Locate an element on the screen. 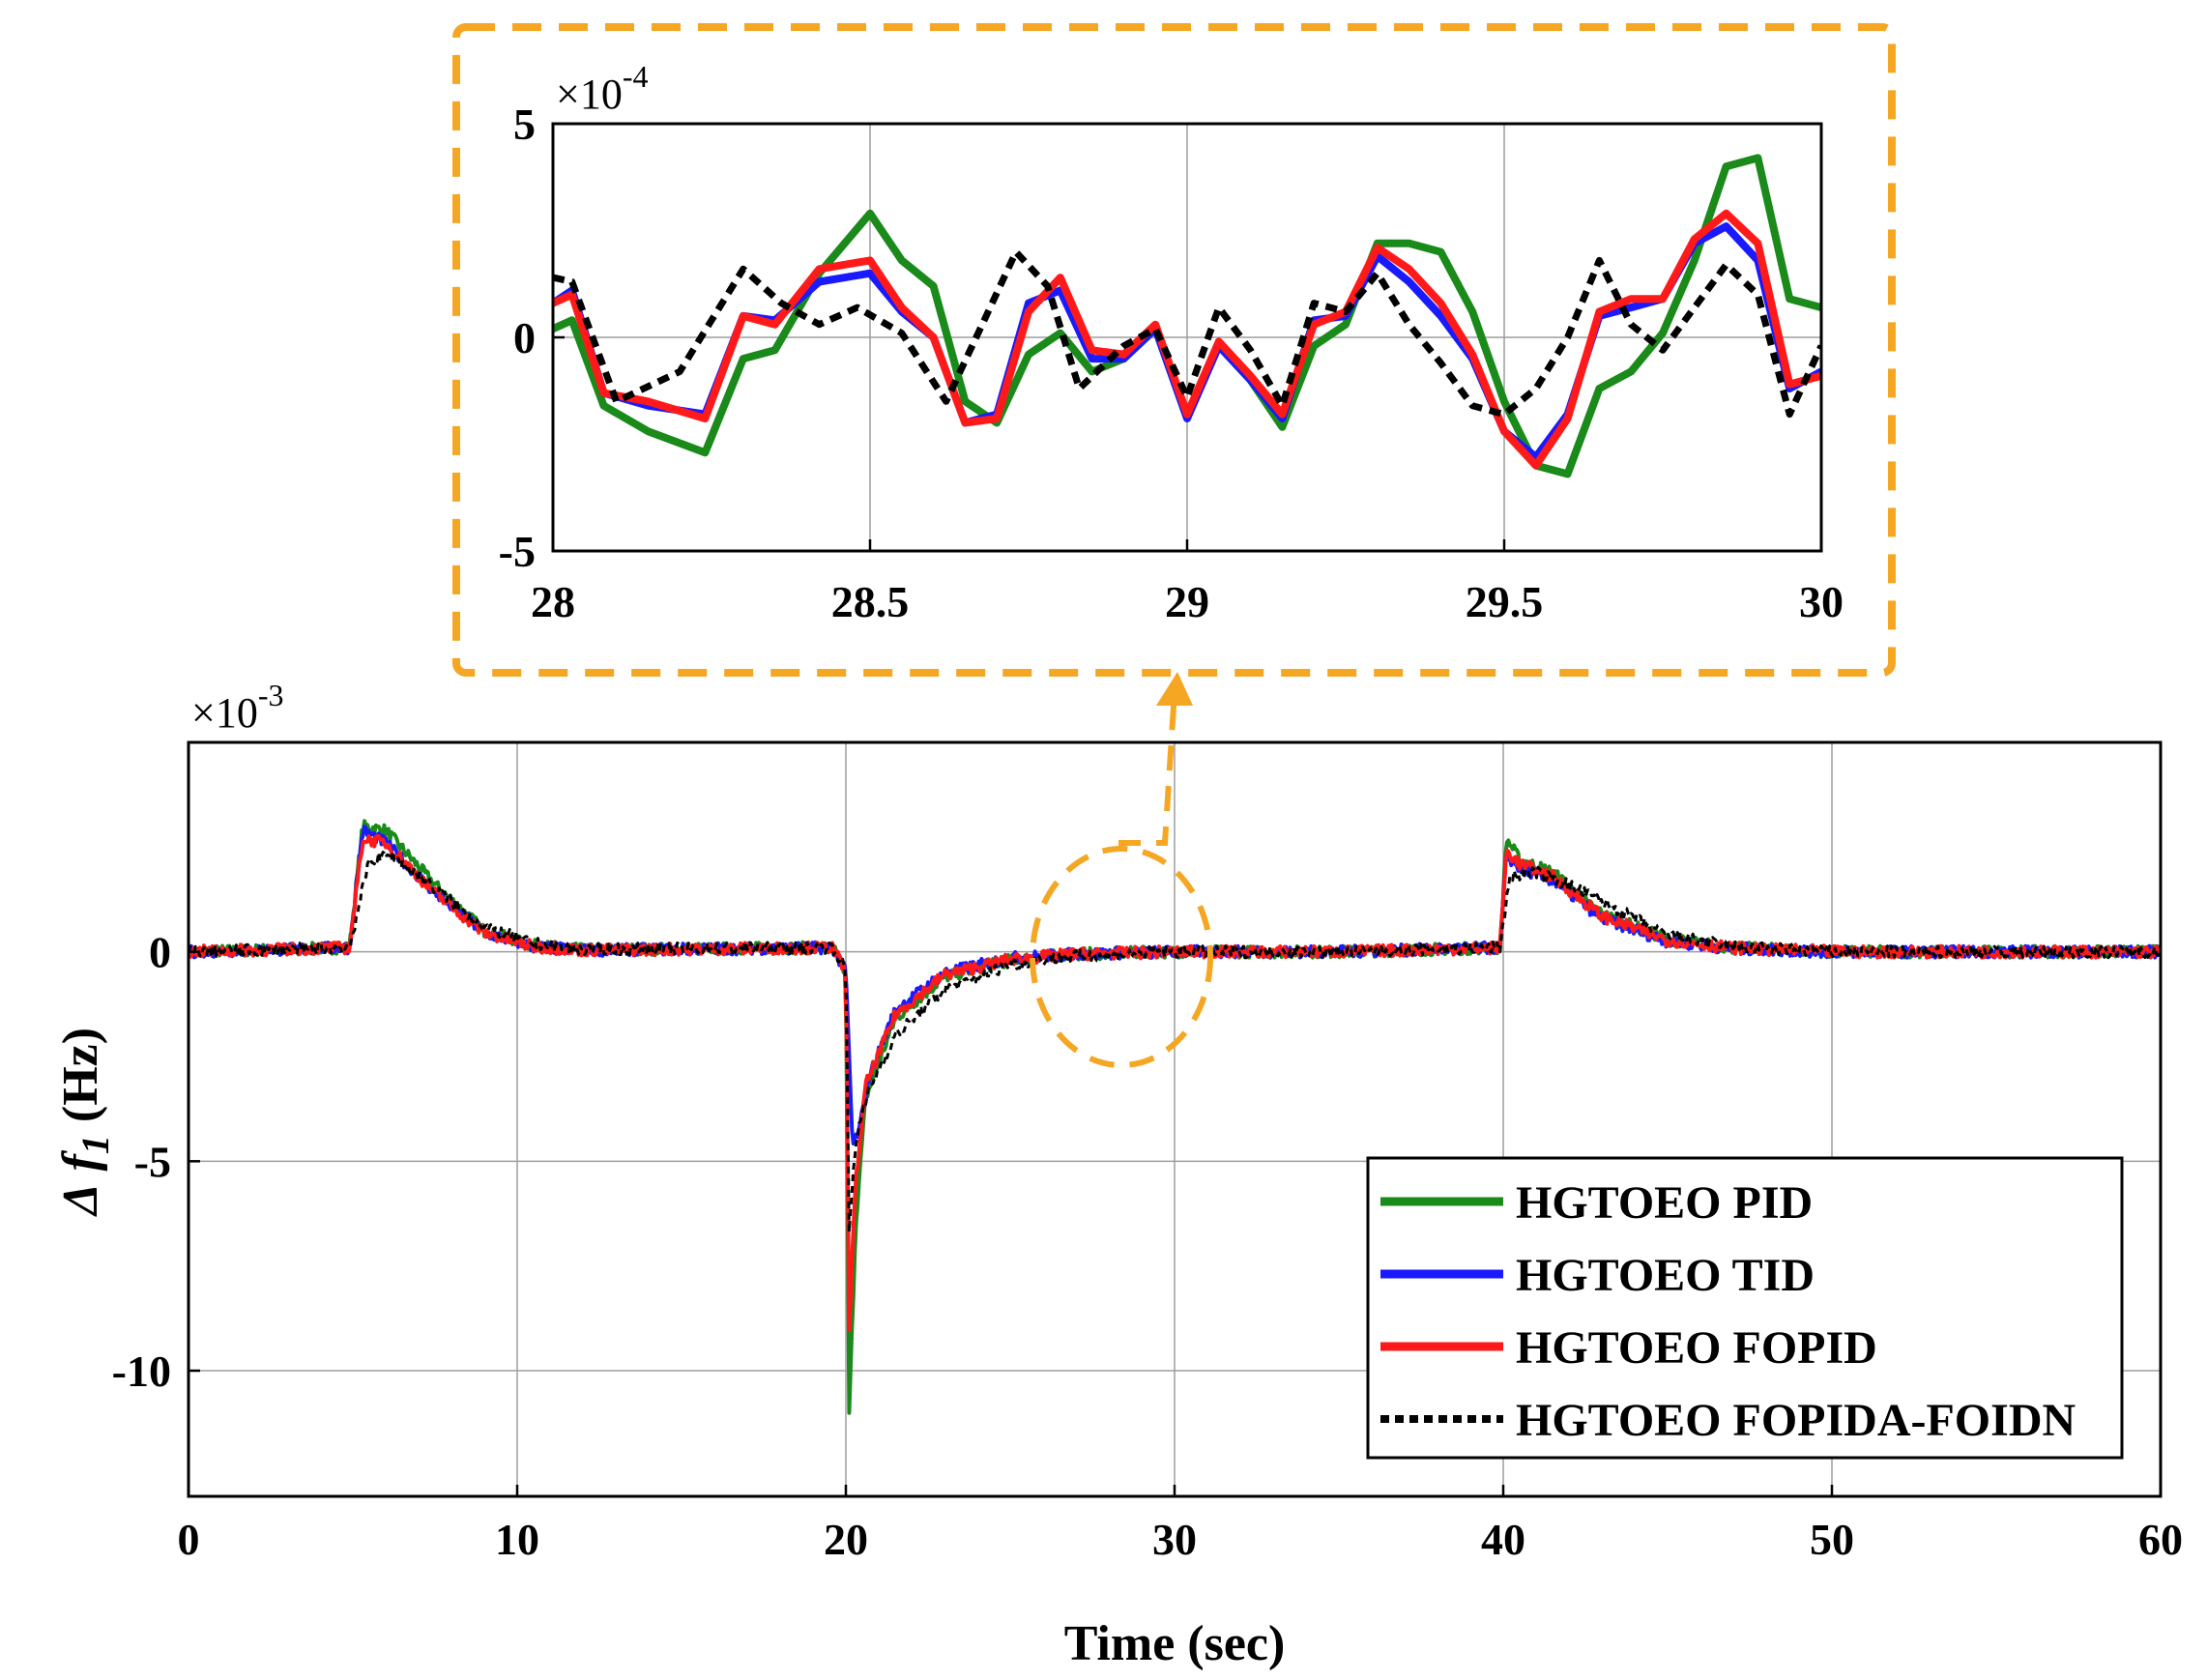 This screenshot has width=2207, height=1680. x-tick-label-29-5: 29.5 is located at coordinates (1505, 602).